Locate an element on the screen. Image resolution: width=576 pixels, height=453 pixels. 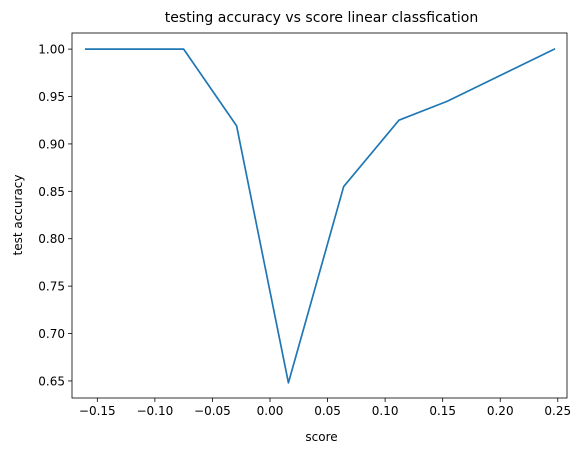
y-tick-label: 1.00 is located at coordinates (51, 50).